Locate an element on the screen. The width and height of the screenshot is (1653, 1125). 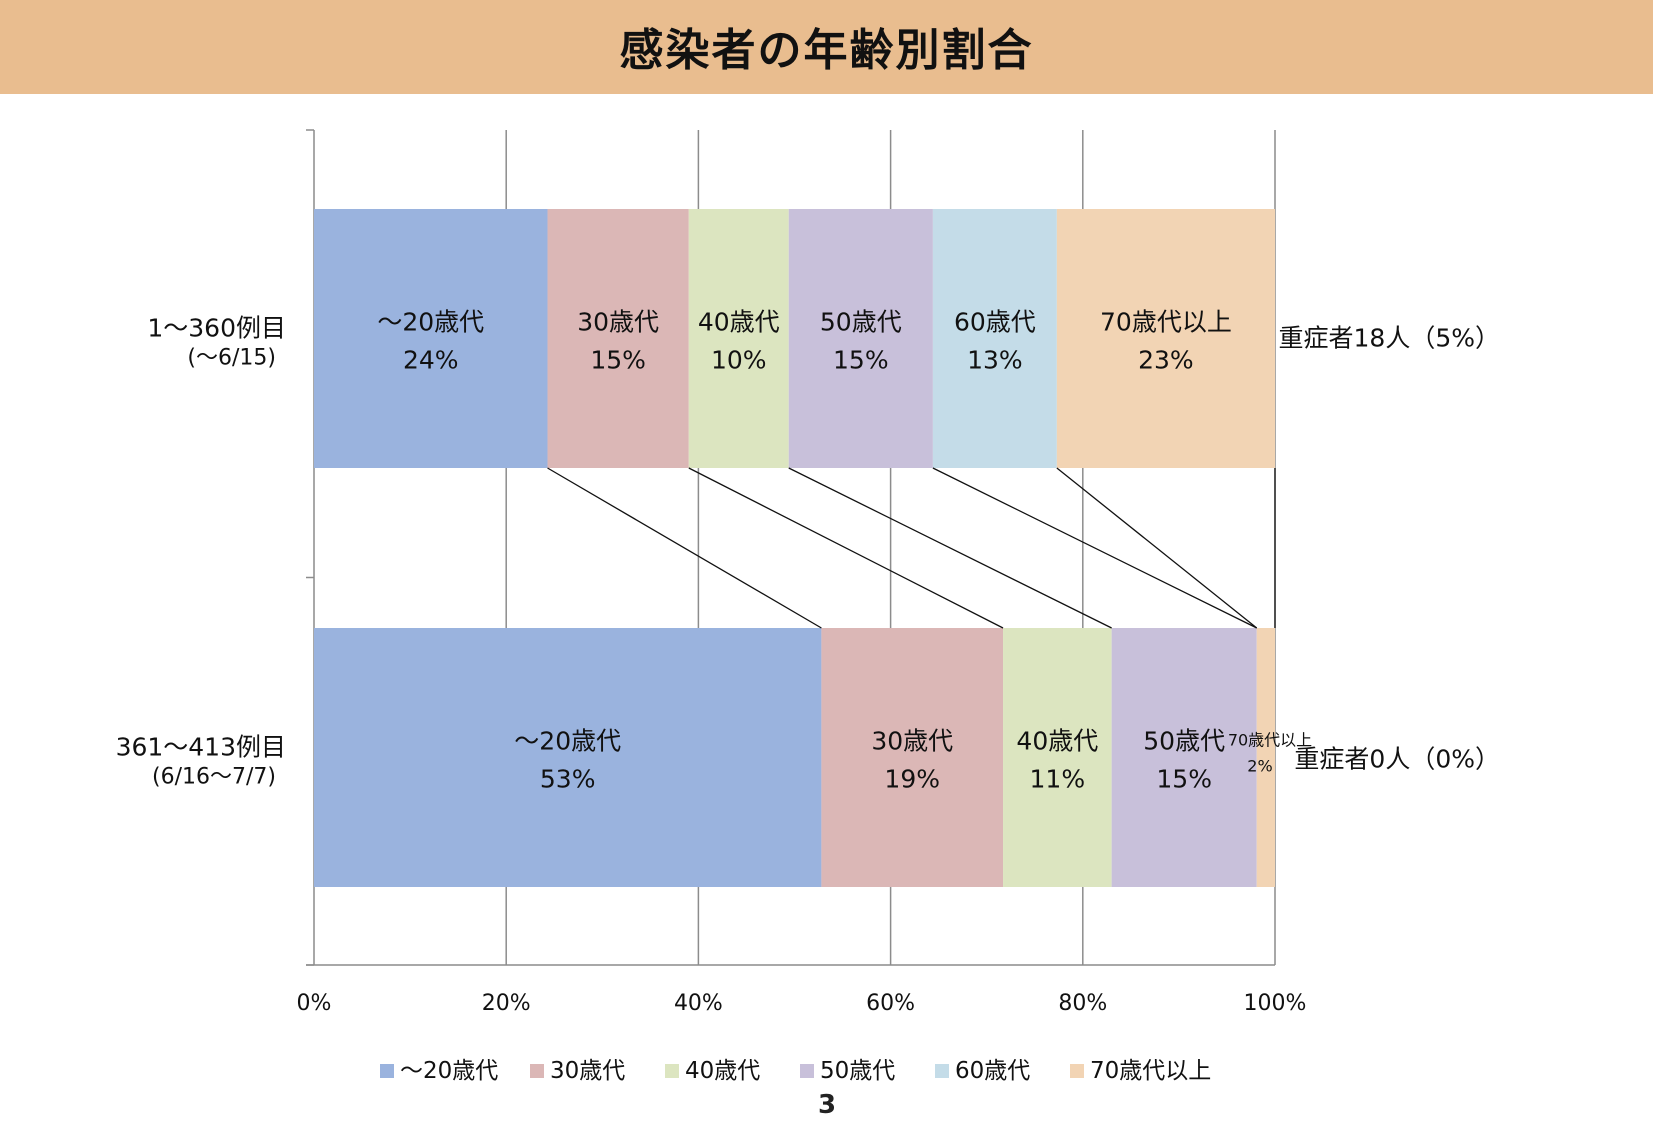
data-label-value: 23% is located at coordinates (1166, 360).